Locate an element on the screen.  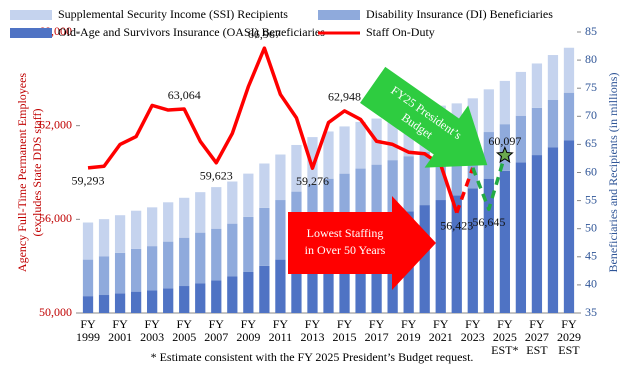
x-tick-label-line: EST* is located at coordinates (504, 350).